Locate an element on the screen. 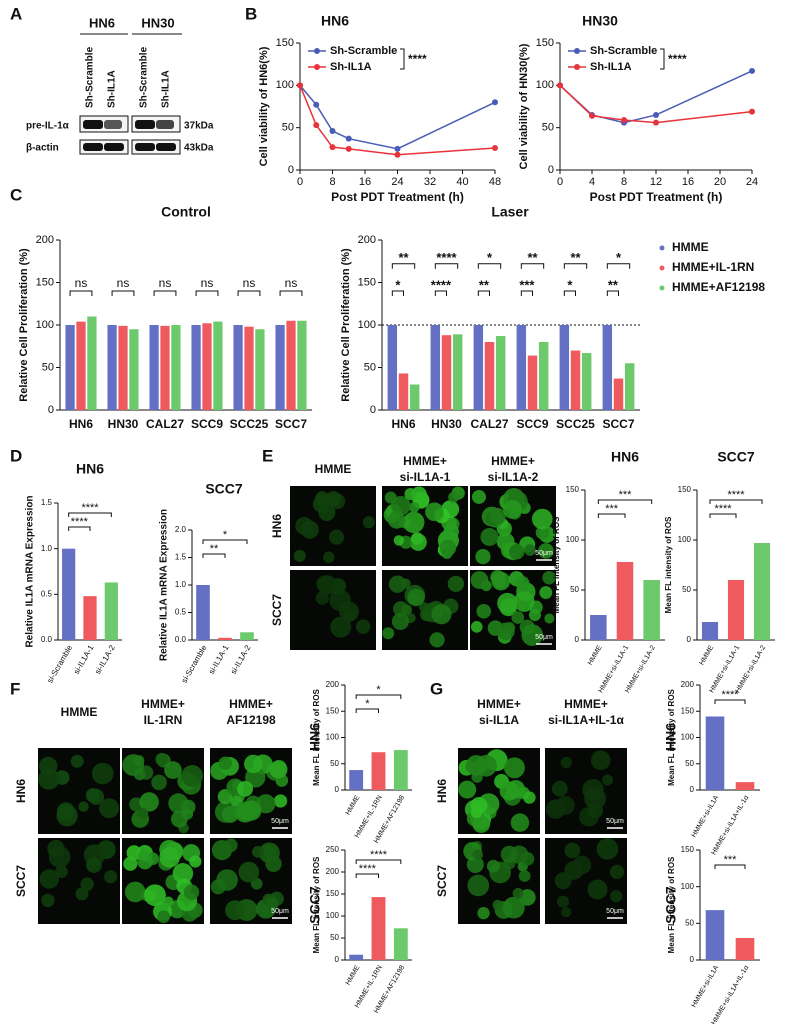 This screenshot has height=1024, width=790. x-tick-label: 24 is located at coordinates (397, 182).